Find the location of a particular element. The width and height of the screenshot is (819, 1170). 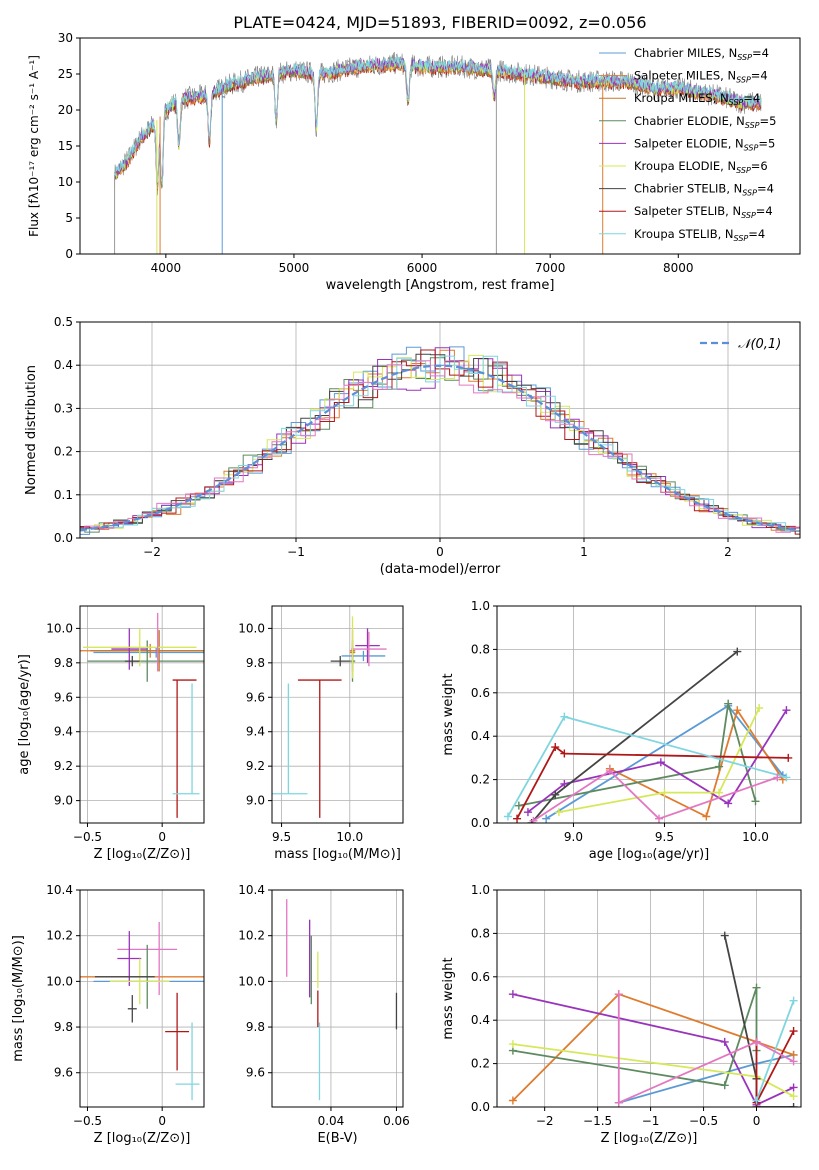

x-tick-label: 0.04 is located at coordinates (331, 1121).